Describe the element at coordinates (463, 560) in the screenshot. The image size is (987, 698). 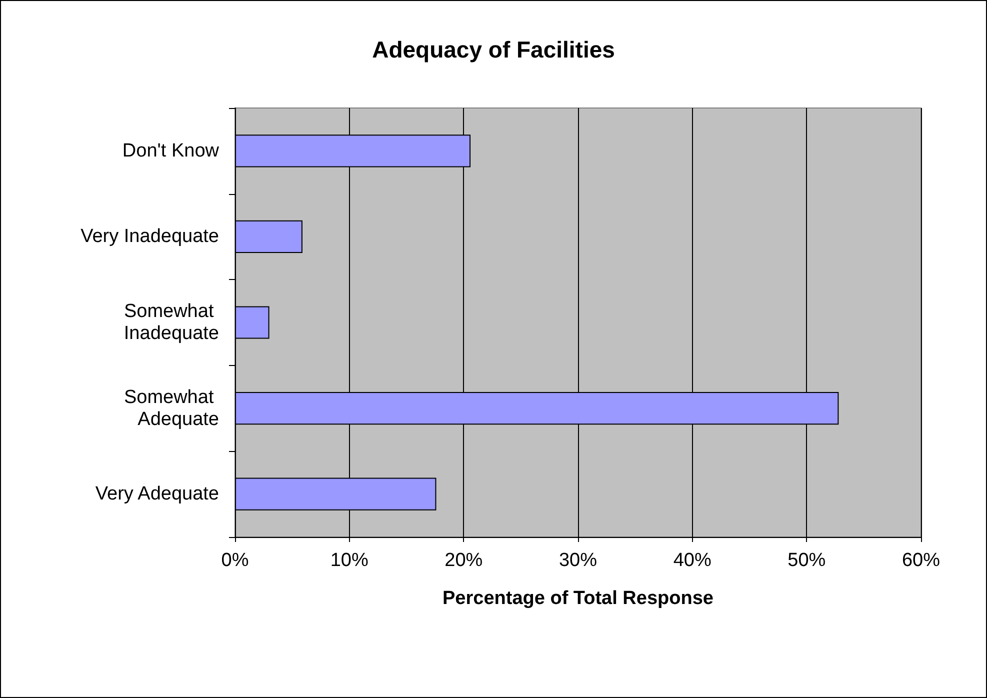
I see `x-tick-label: 20%` at that location.